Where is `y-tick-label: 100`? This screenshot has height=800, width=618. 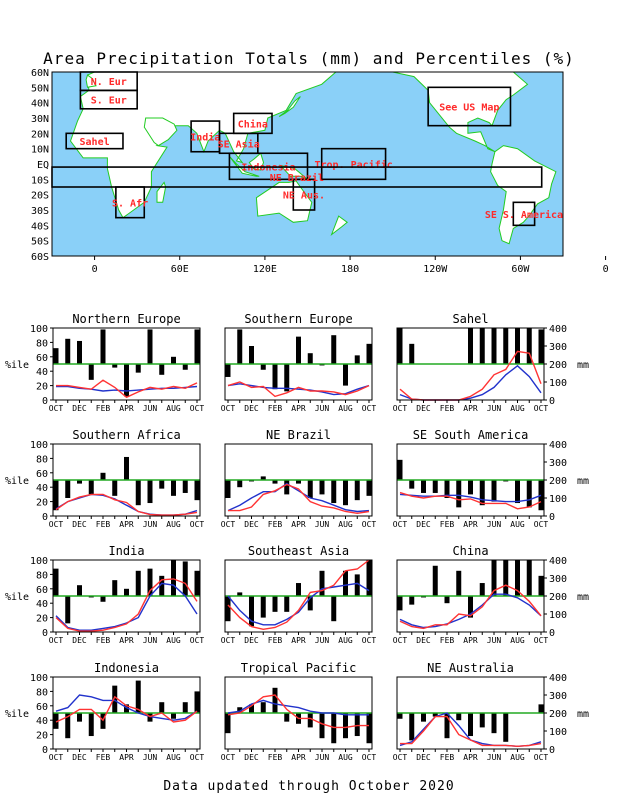 y-tick-label: 100 is located at coordinates (39, 561).